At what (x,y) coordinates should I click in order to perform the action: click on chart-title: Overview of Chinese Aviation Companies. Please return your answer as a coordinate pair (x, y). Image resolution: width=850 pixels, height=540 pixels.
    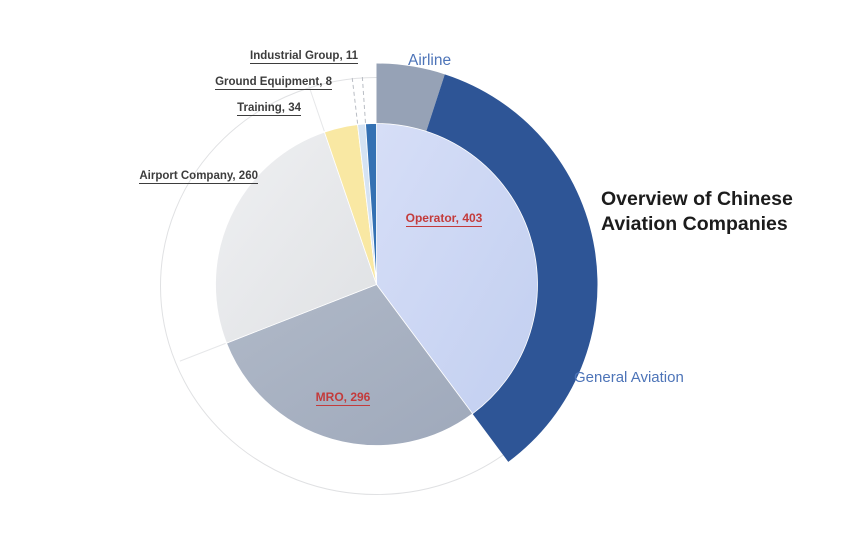
    Looking at the image, I should click on (708, 212).